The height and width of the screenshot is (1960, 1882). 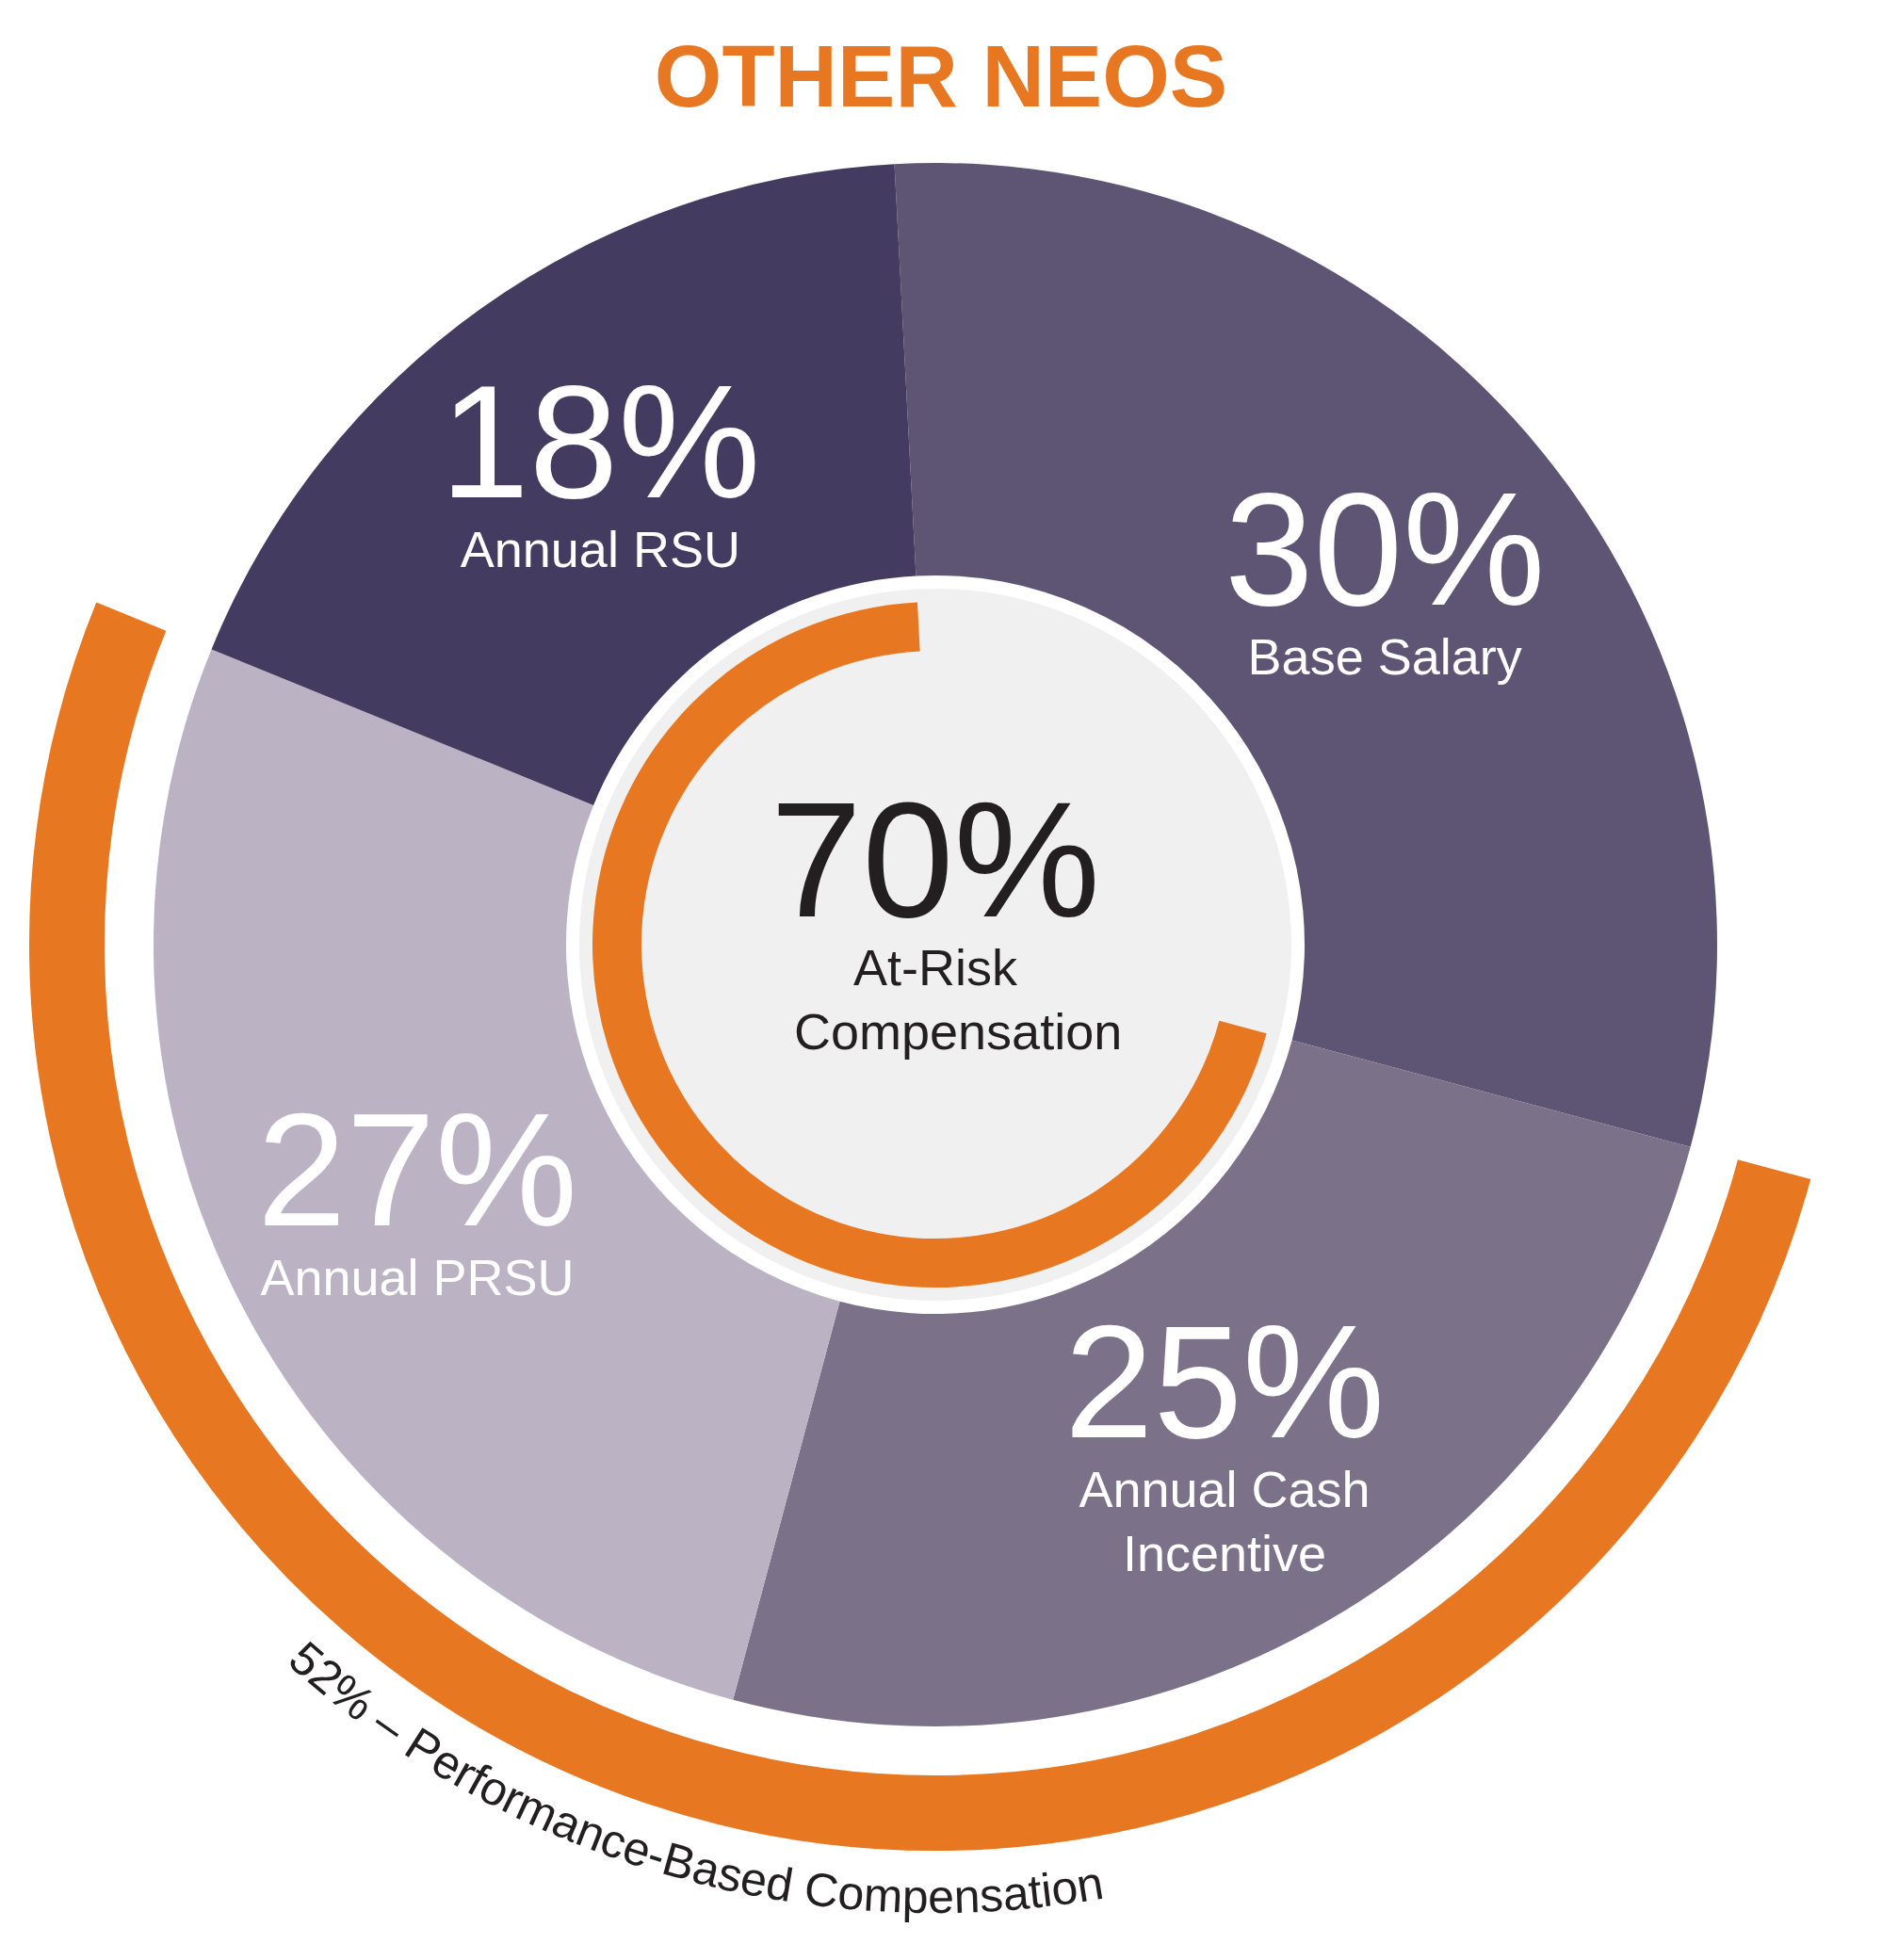 I want to click on slice-label: Annual PRSU, so click(x=417, y=1277).